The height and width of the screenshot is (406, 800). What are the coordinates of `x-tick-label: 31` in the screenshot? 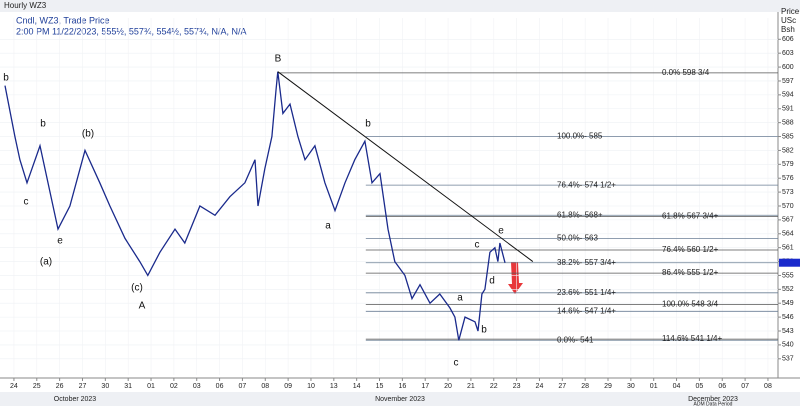 It's located at (128, 386).